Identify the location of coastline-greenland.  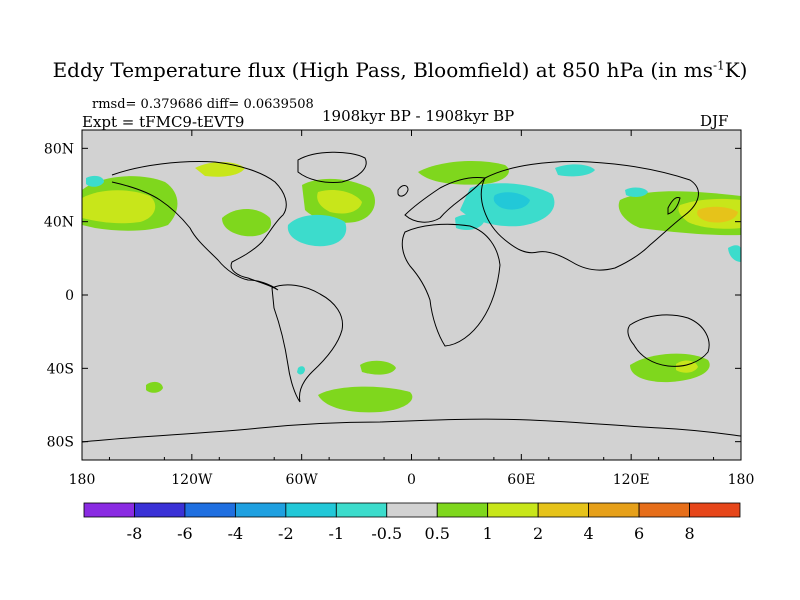
(332, 167).